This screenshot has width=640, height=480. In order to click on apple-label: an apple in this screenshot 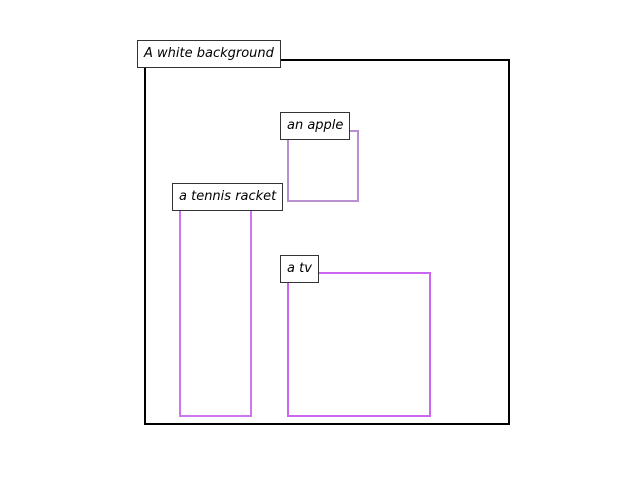, I will do `click(315, 126)`.